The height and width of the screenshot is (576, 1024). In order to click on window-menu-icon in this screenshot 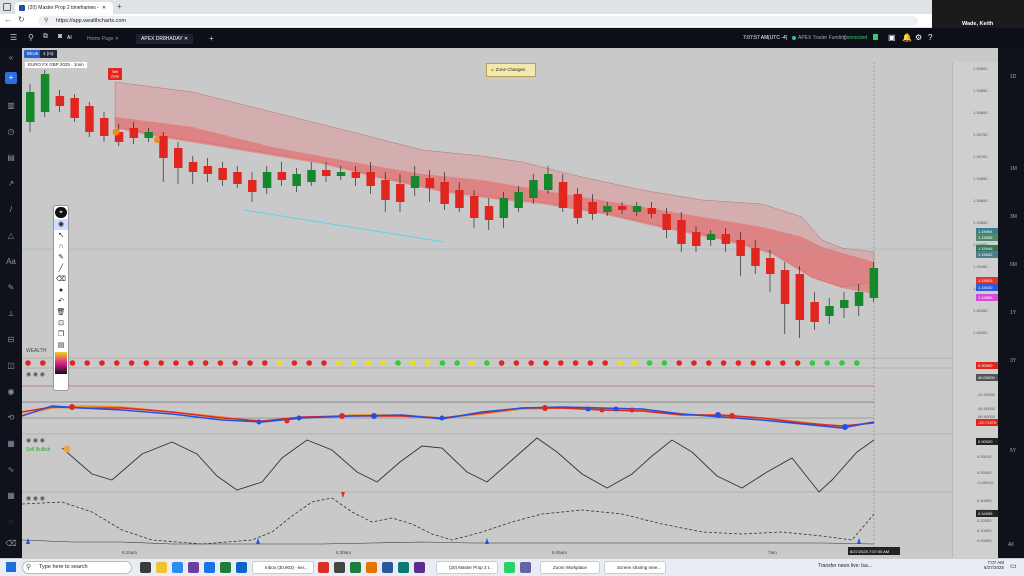, I will do `click(7, 7)`.